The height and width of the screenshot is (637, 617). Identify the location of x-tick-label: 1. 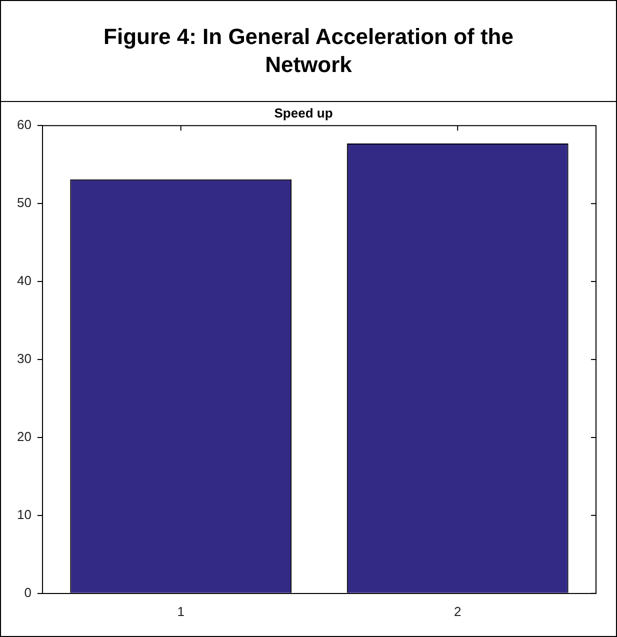
(180, 611).